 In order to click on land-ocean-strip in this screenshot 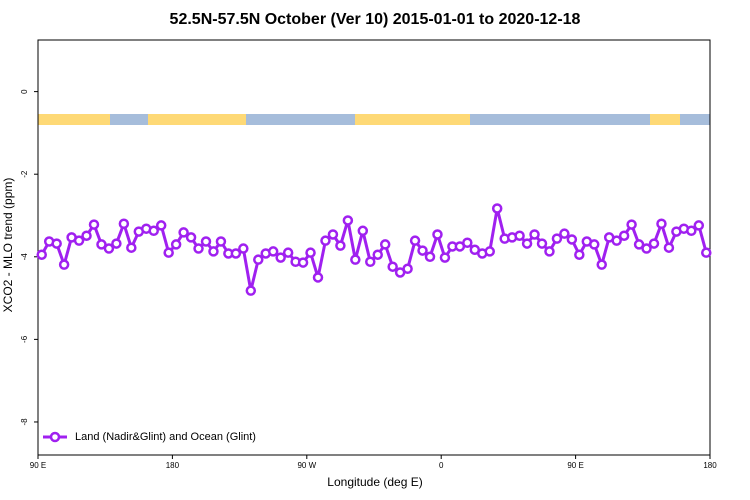, I will do `click(374, 119)`.